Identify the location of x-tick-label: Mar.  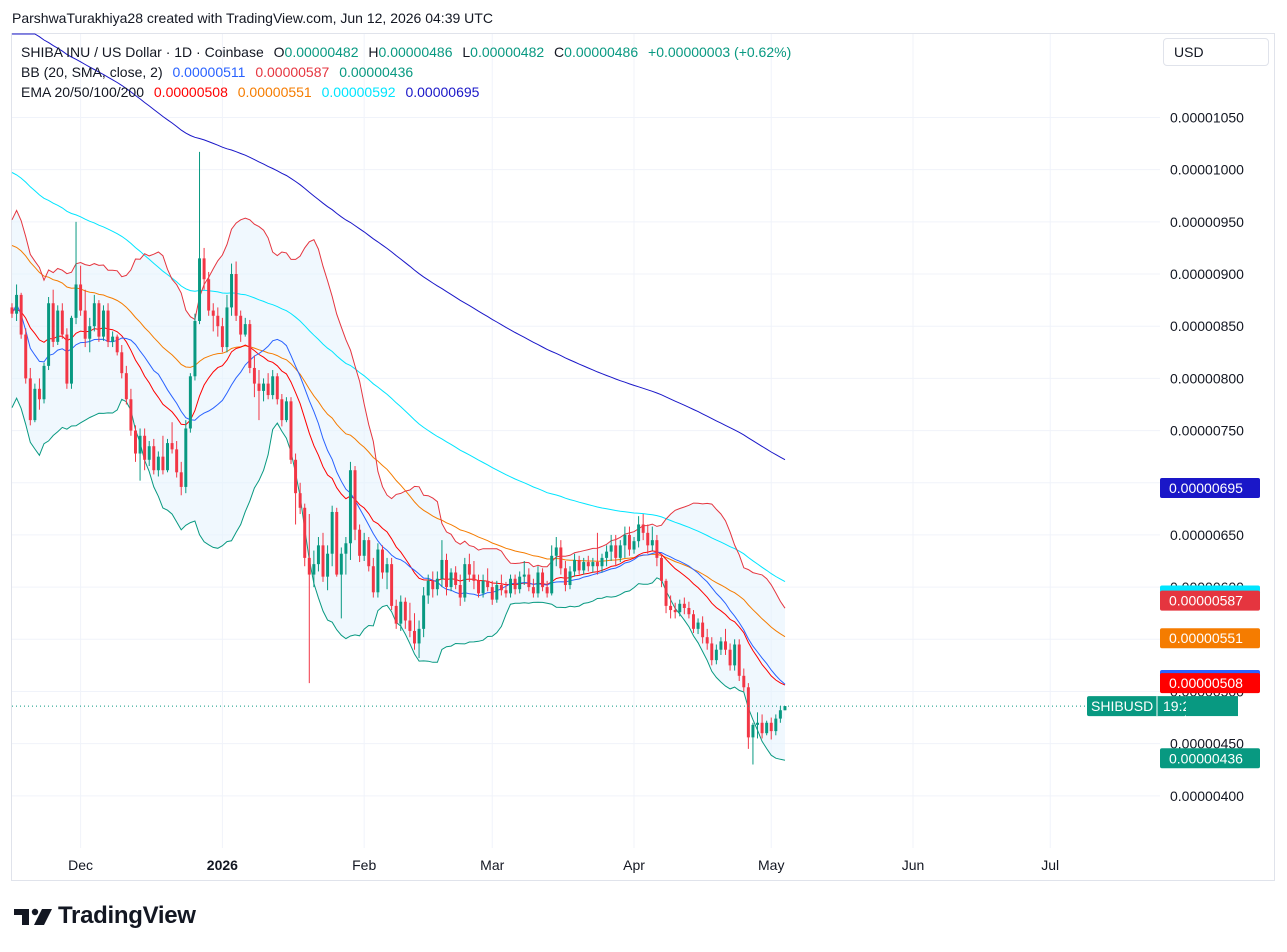
(492, 865).